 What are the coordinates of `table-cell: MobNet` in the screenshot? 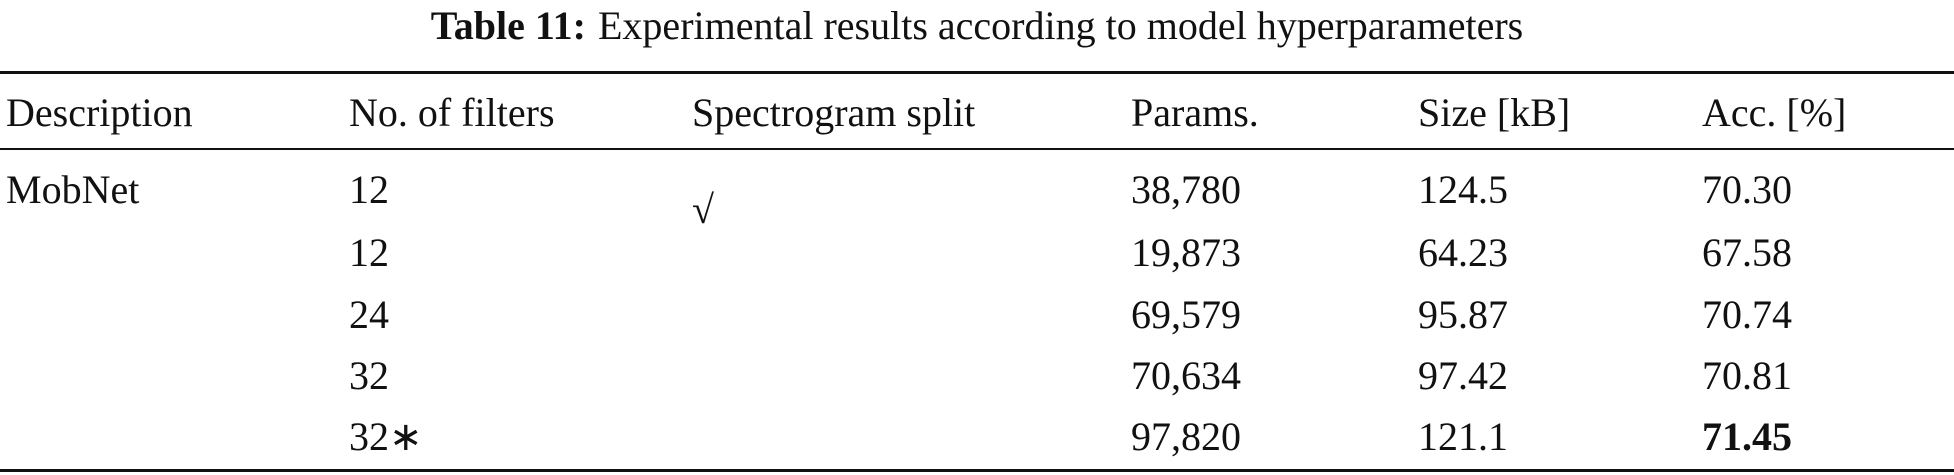 It's located at (73, 189).